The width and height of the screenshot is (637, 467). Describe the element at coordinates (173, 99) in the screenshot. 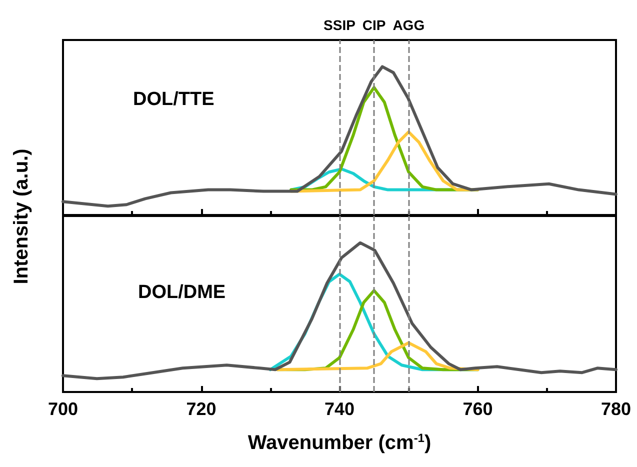

I see `annotation: DOL/TTE` at that location.